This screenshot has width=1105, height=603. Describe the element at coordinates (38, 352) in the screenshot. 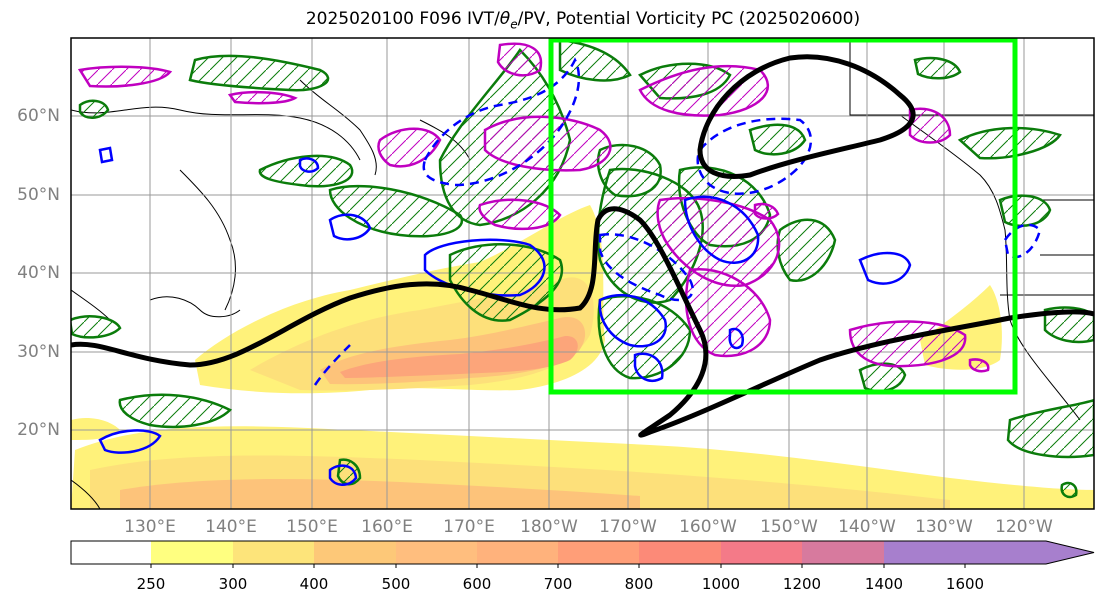

I see `lat-label: 30°N` at that location.